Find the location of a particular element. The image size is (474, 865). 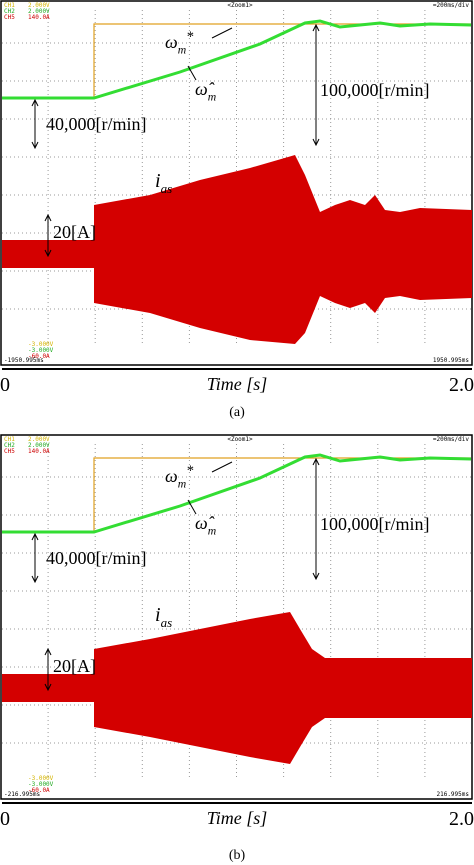

caption: (a) is located at coordinates (237, 412).